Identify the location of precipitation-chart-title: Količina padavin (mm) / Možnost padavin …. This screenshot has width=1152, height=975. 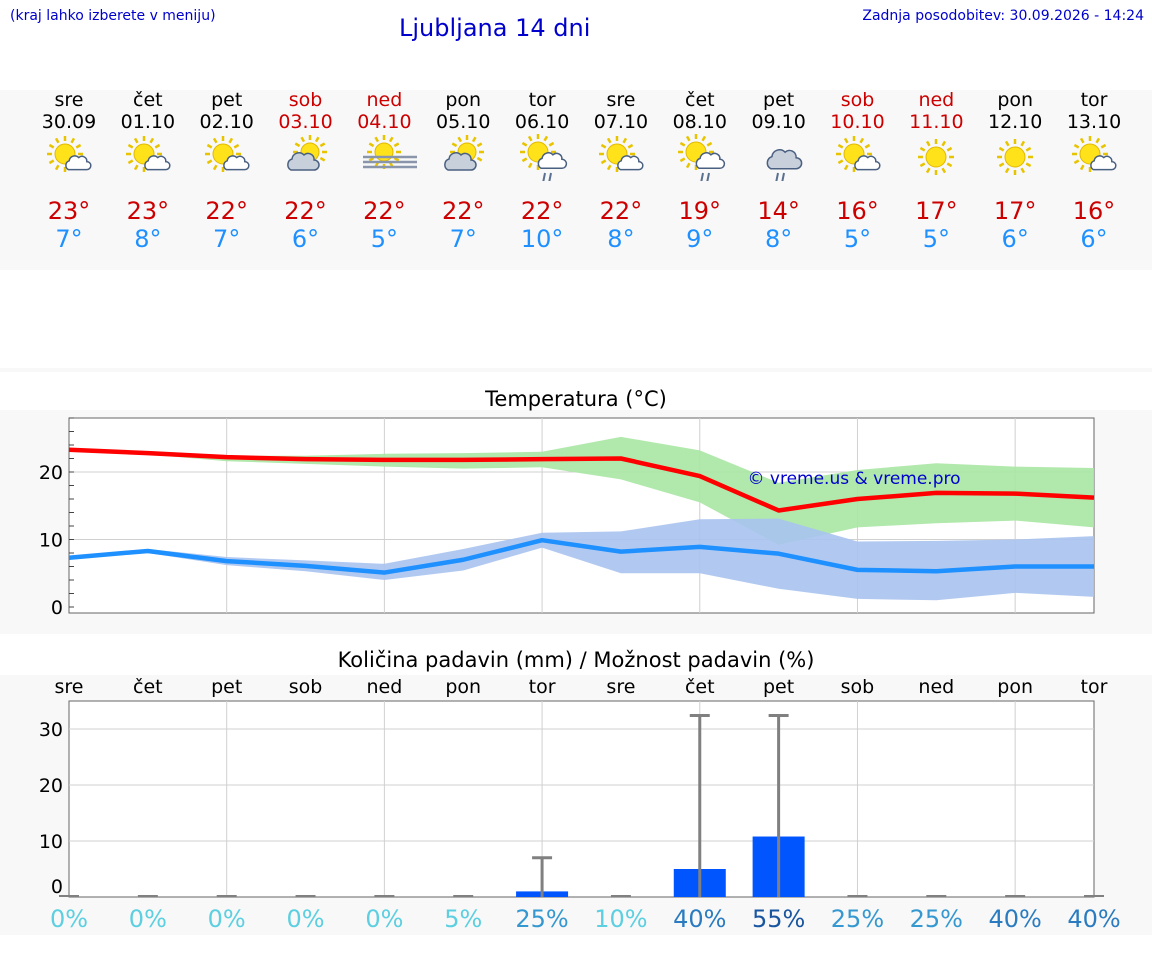
(576, 660).